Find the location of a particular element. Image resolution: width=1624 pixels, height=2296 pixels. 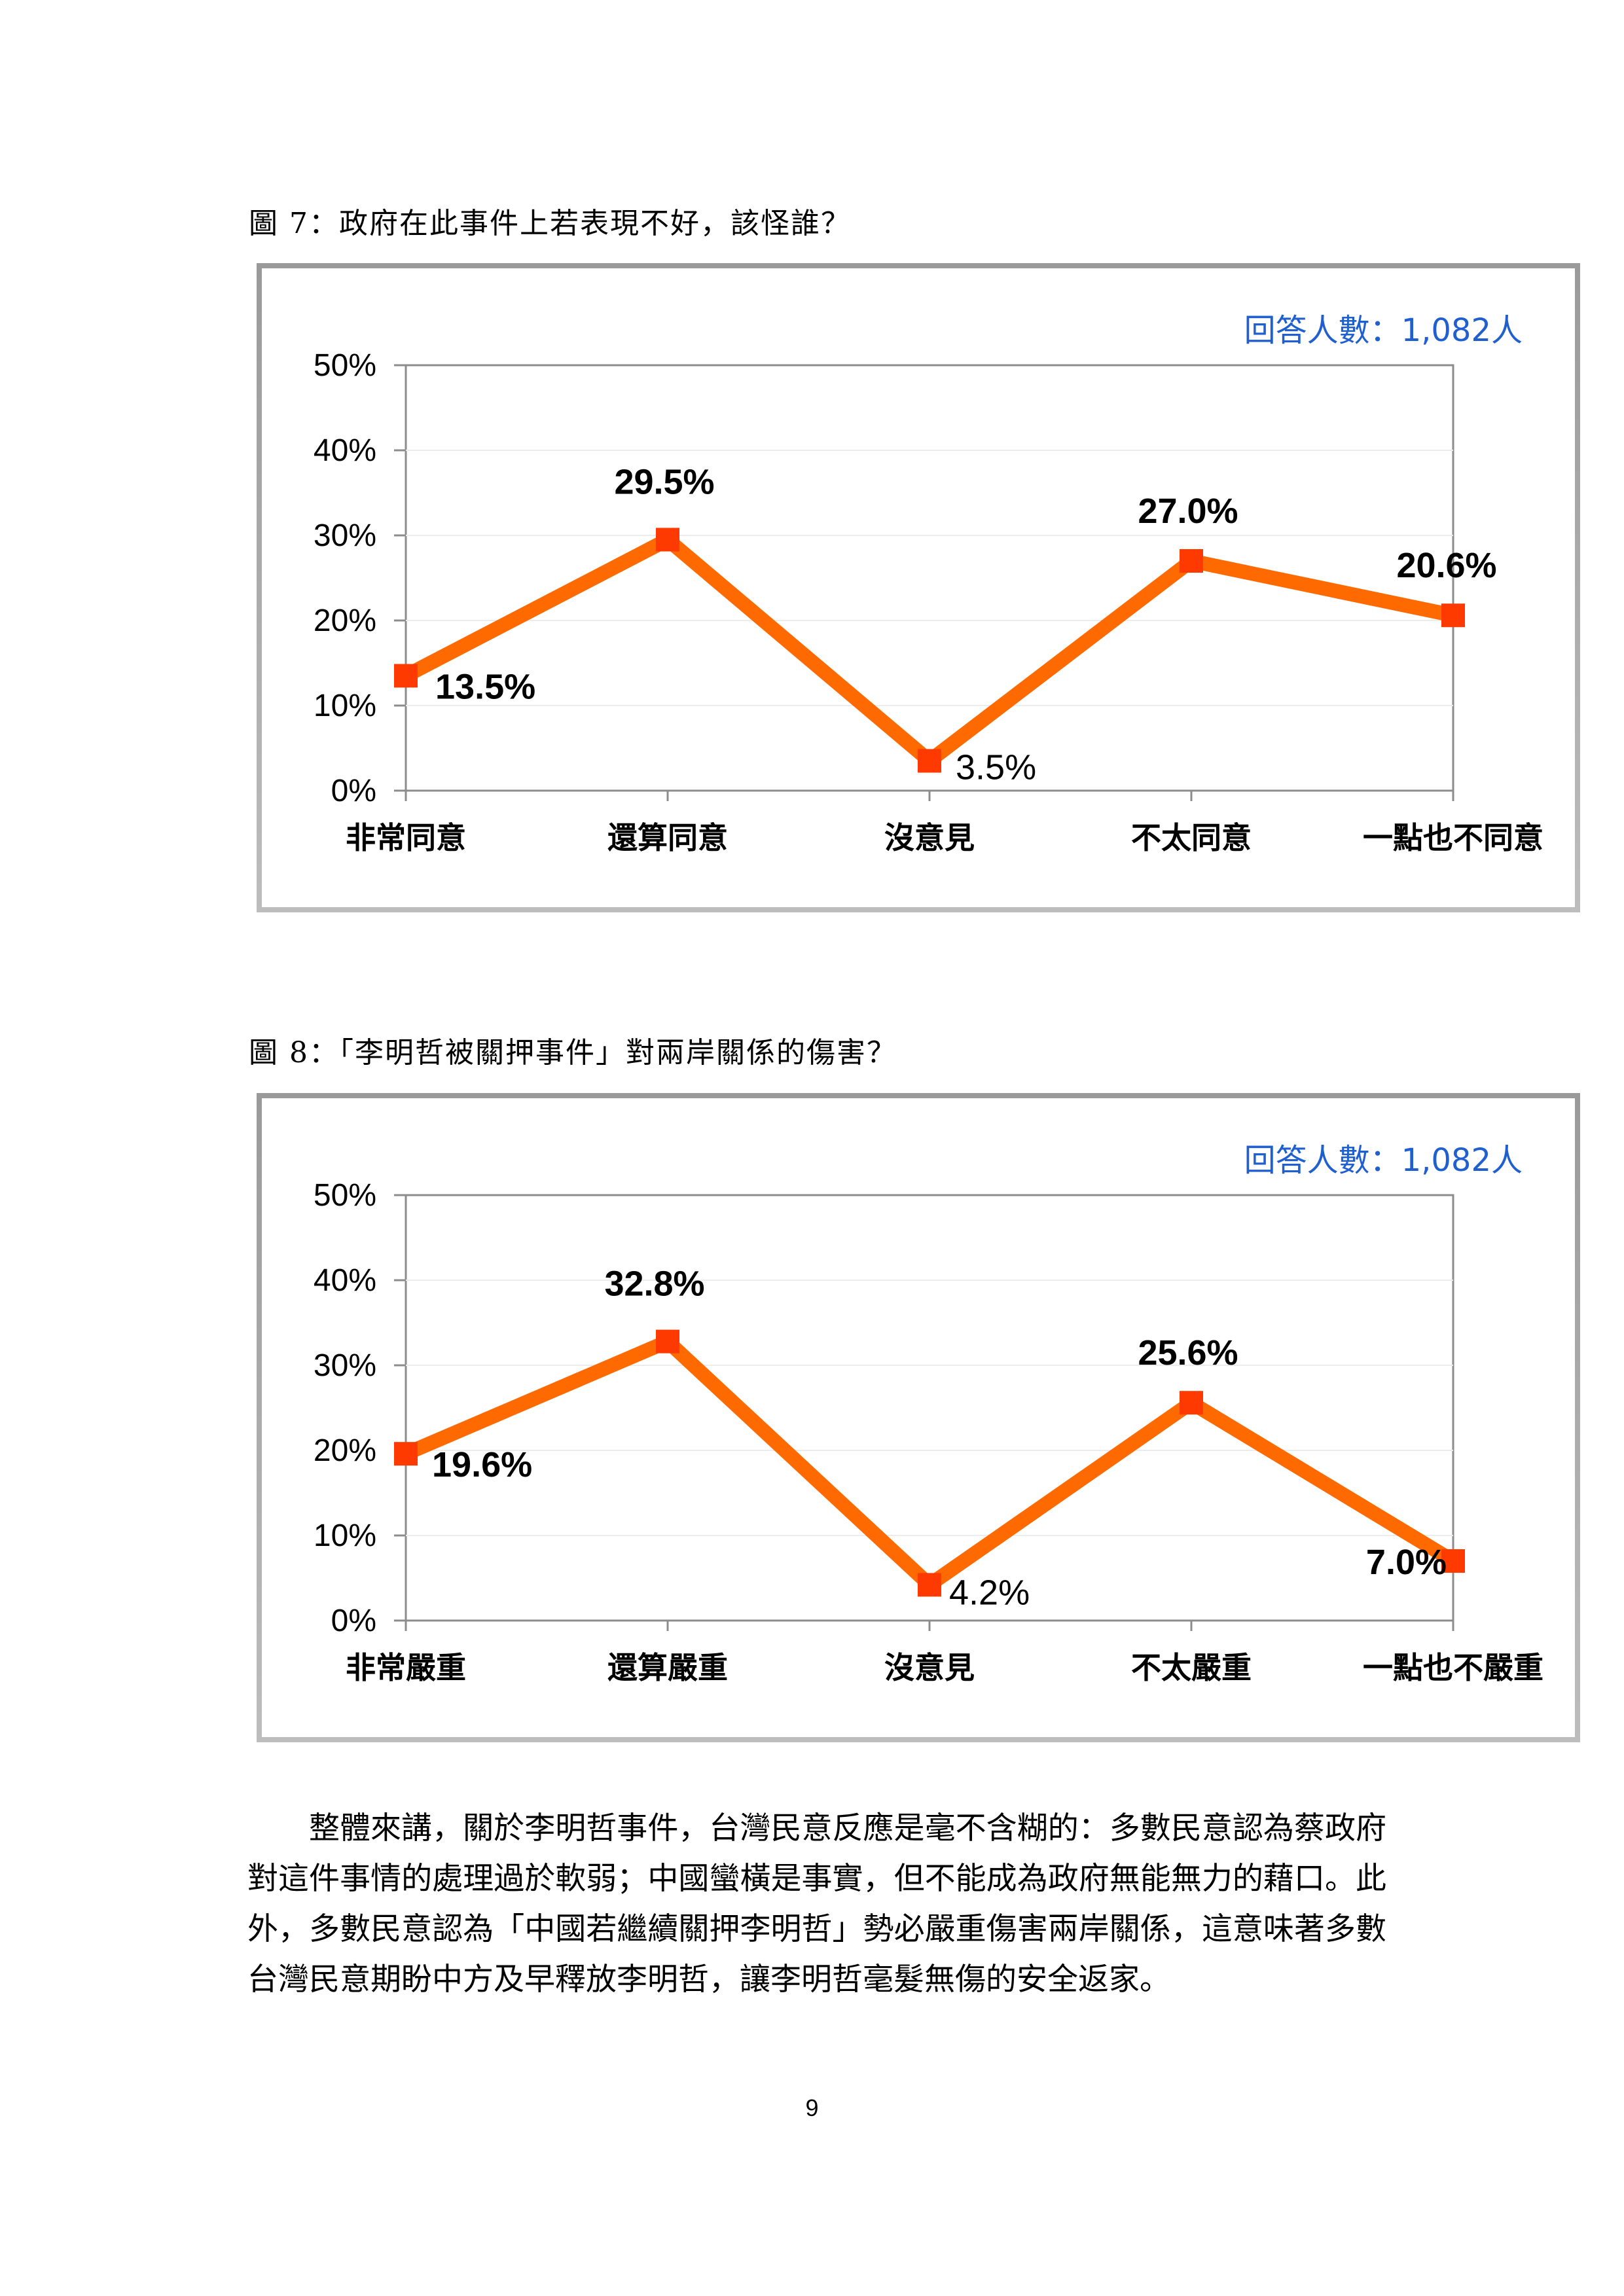

chart-2-title: 圖 8：「李明哲被關押事件」對兩岸關係的傷害？ is located at coordinates (573, 1052).